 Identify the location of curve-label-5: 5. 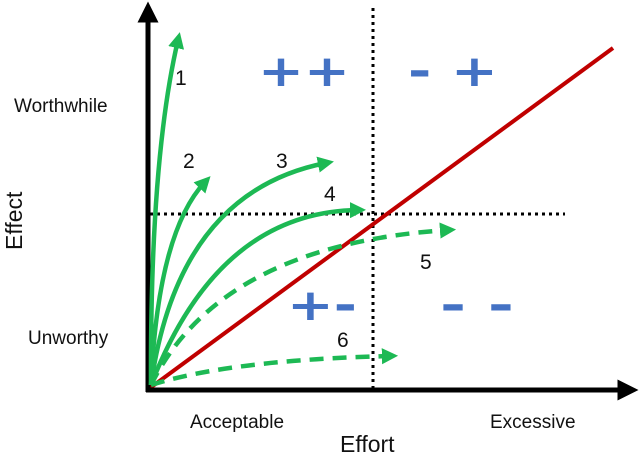
(426, 262).